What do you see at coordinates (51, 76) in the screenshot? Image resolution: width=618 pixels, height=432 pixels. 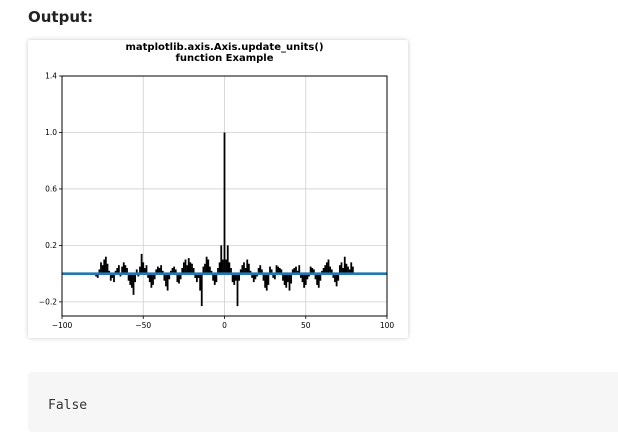 I see `y-tick-label: 1.4` at bounding box center [51, 76].